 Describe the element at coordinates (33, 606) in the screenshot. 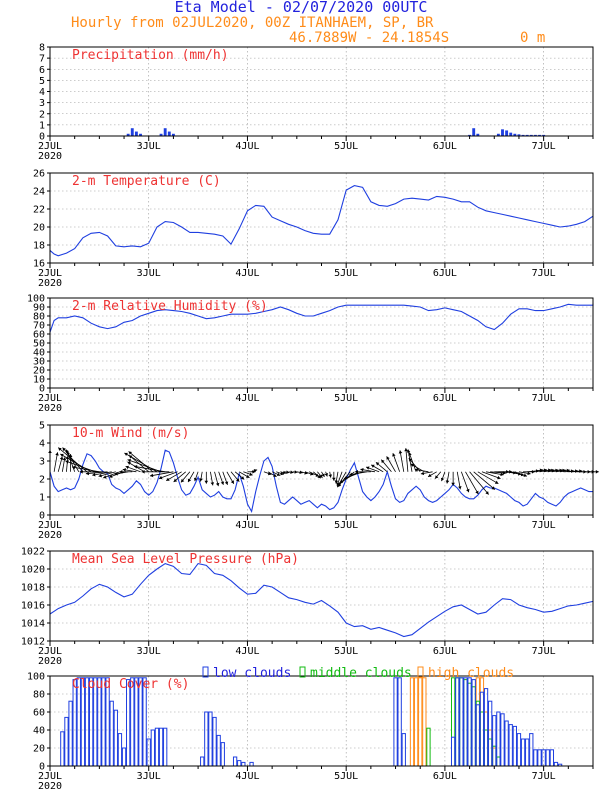

I see `y-tick-label: 1016` at that location.